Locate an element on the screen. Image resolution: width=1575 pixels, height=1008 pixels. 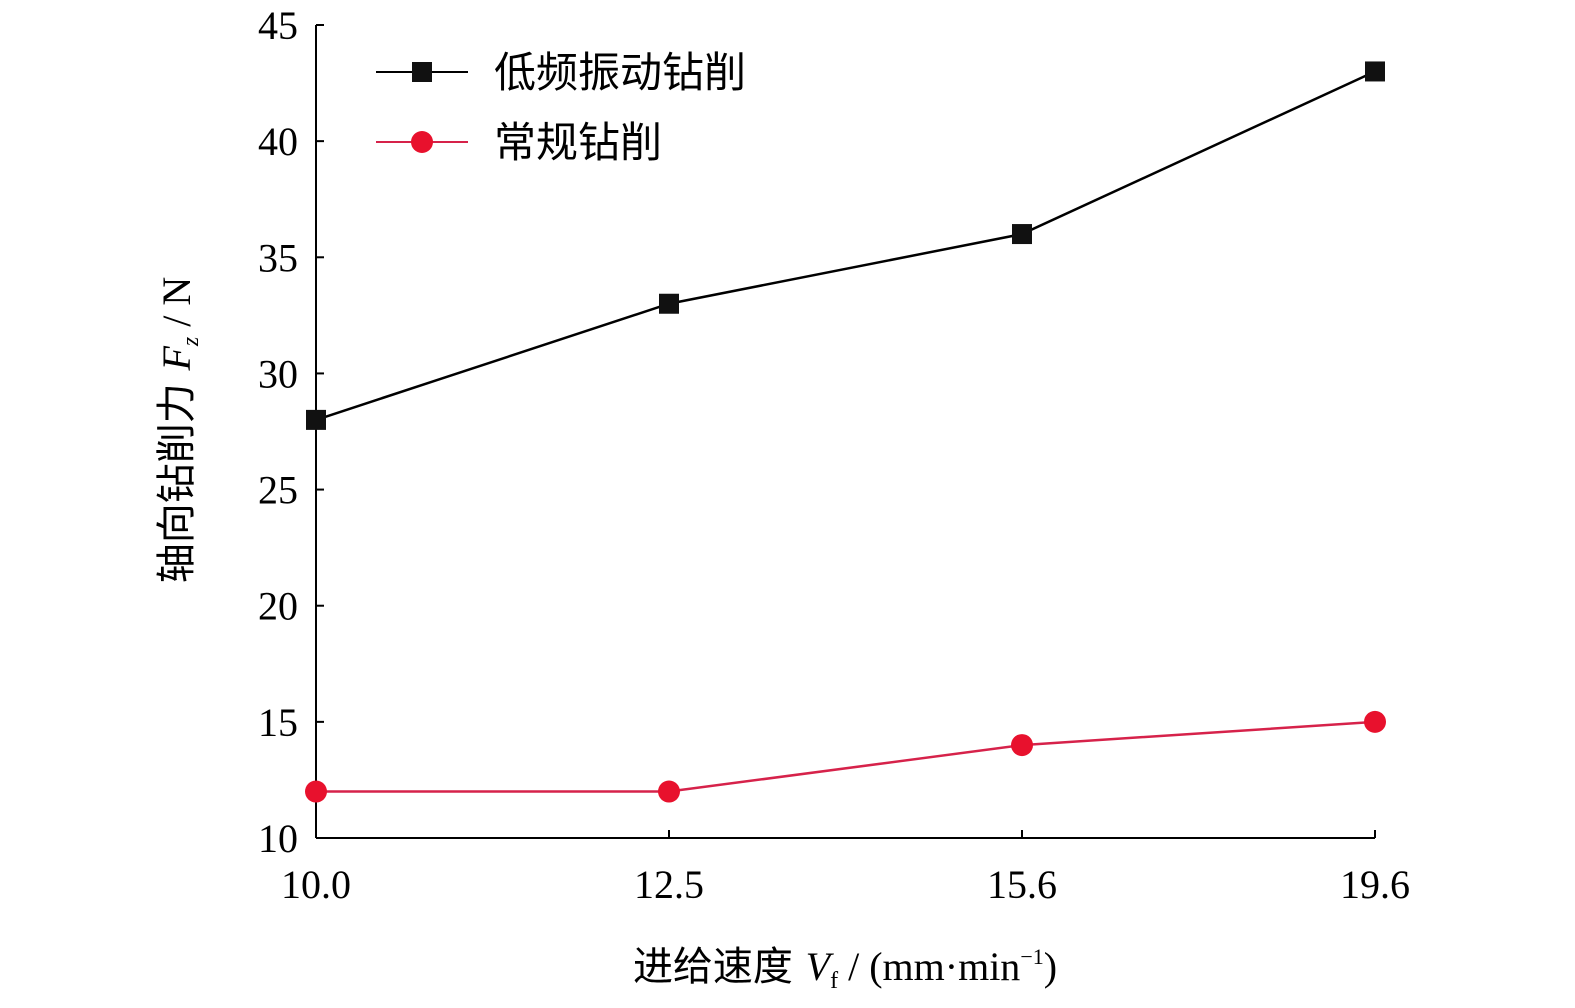
series-line-conventional is located at coordinates (846, 756).